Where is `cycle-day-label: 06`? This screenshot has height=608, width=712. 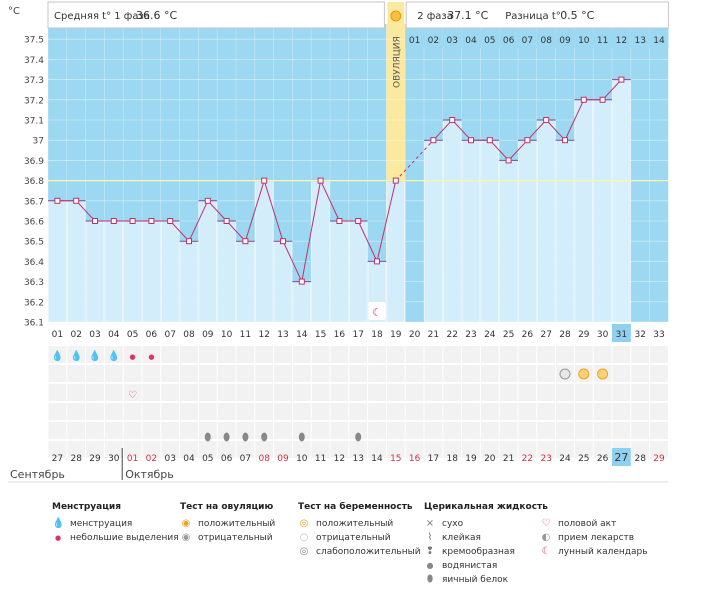 cycle-day-label: 06 is located at coordinates (152, 335).